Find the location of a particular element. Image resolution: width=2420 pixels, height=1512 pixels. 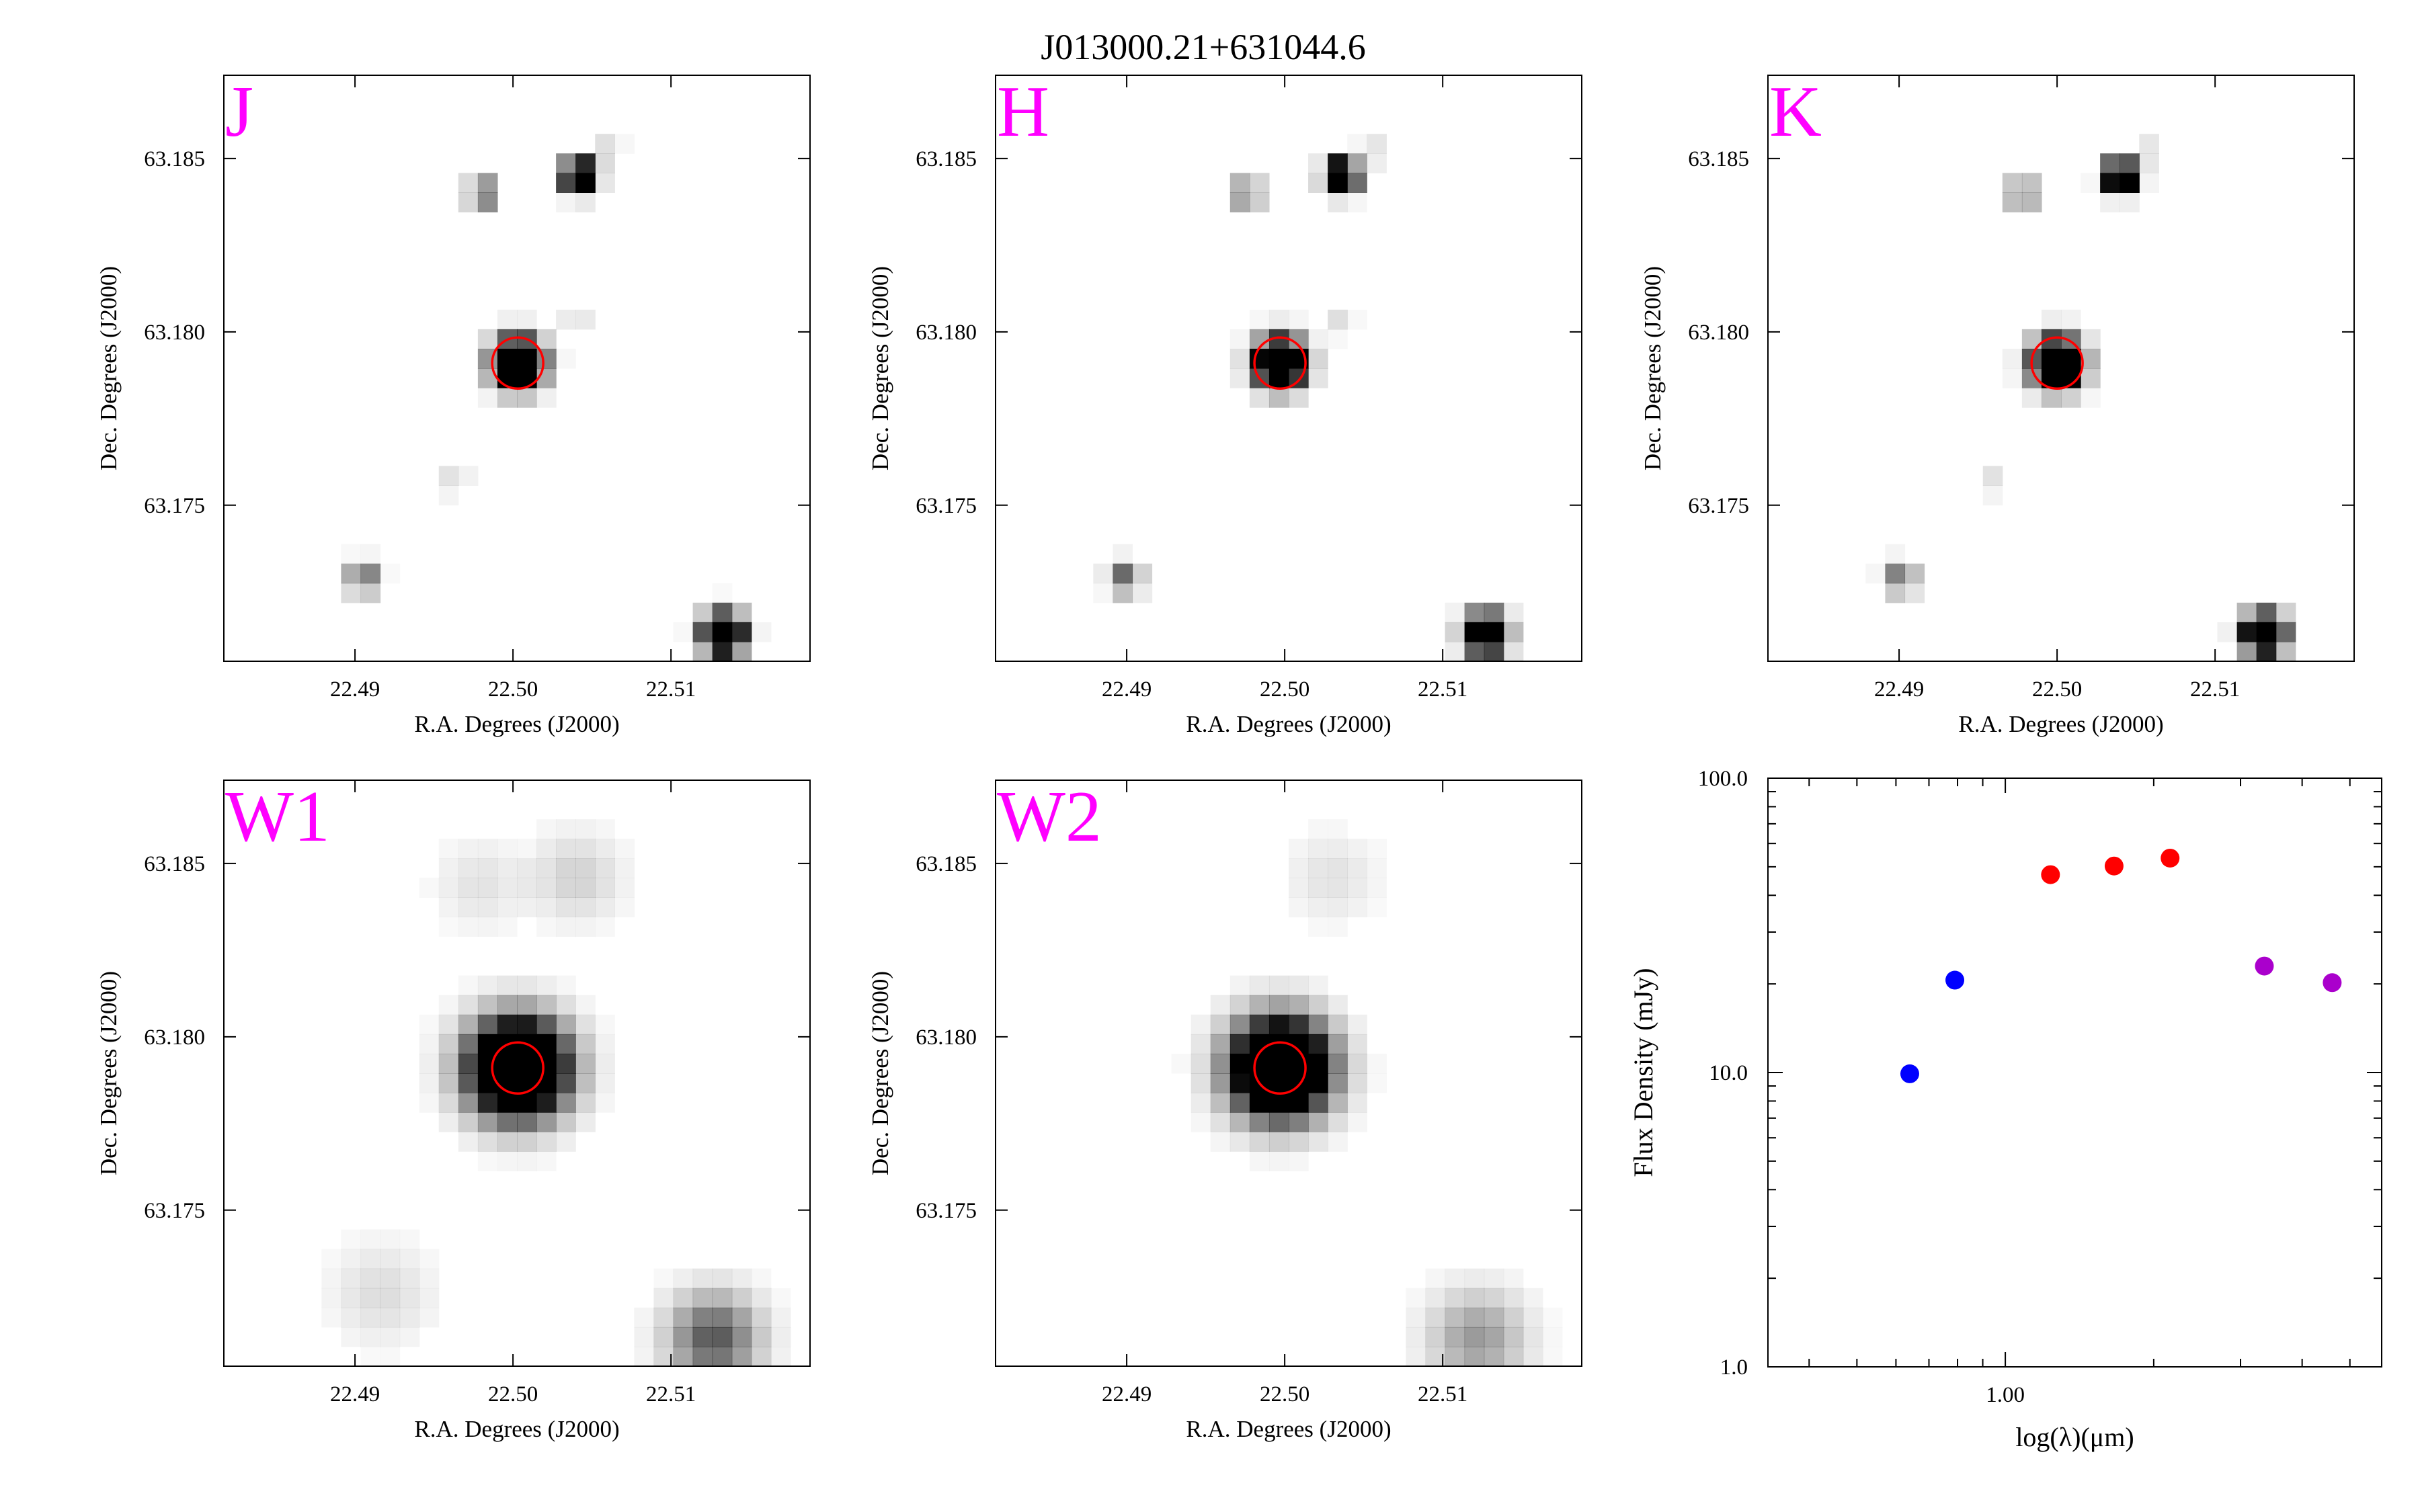

y-axis-title: Flux Density (mJy) is located at coordinates (1643, 1072).